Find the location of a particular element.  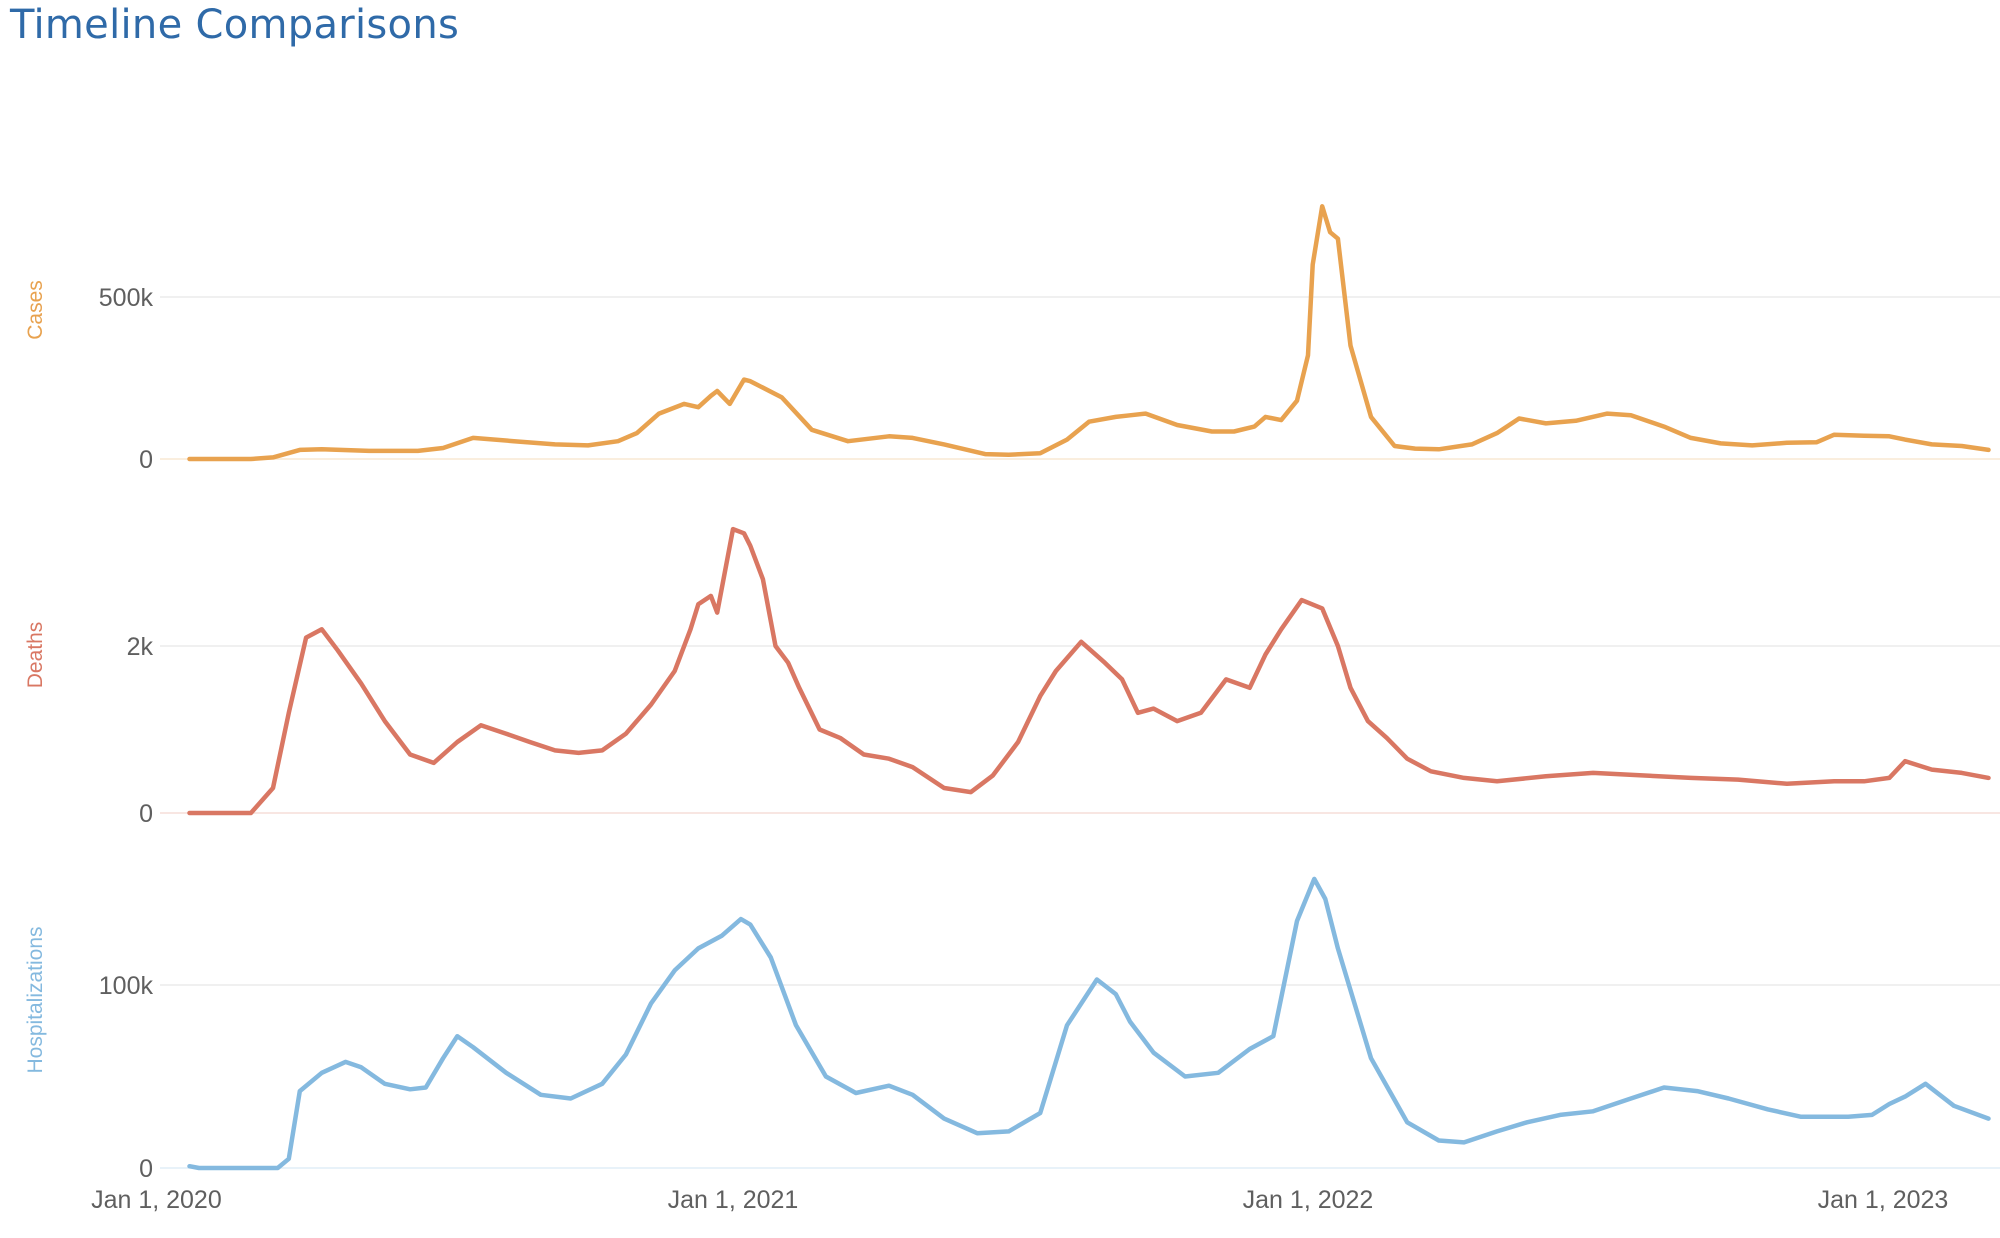

hospitalizations-y-tick-label: 100k is located at coordinates (126, 986).